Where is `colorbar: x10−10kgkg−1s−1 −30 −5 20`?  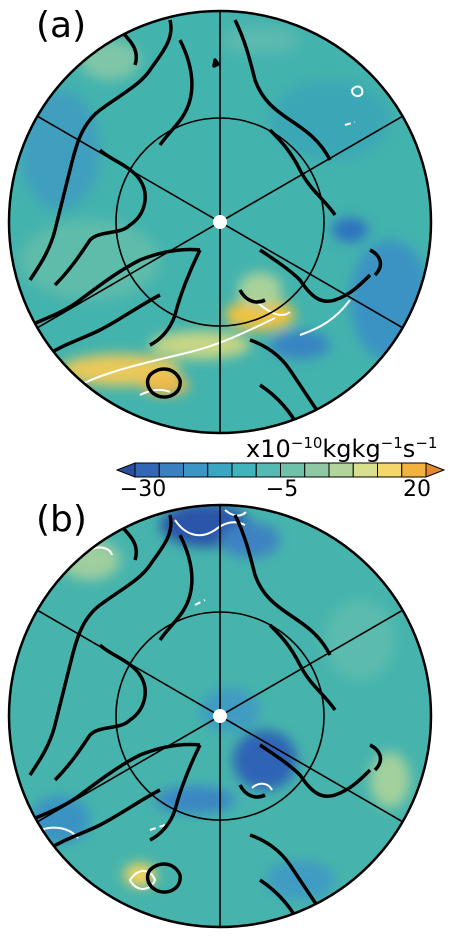 colorbar: x10−10kgkg−1s−1 −30 −5 20 is located at coordinates (280, 468).